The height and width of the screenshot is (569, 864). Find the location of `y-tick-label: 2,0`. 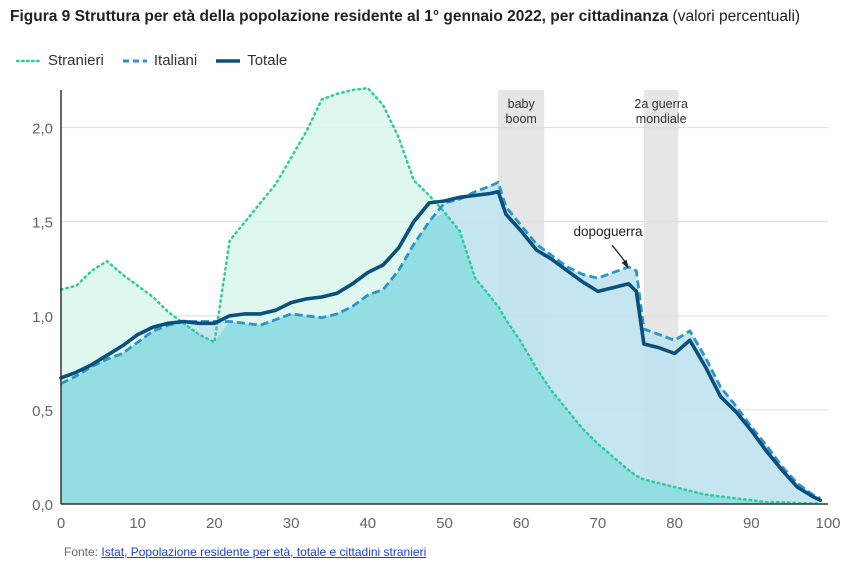

y-tick-label: 2,0 is located at coordinates (42, 129).